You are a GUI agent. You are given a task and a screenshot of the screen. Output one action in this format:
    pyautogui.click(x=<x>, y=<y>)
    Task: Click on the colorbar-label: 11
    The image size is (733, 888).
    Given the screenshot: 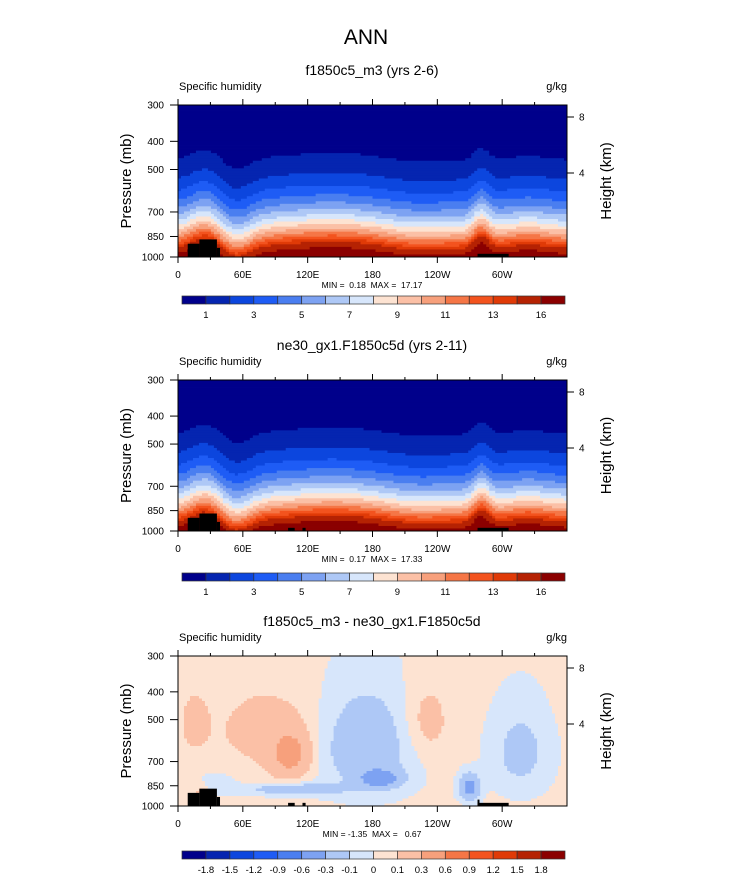 What is the action you would take?
    pyautogui.click(x=445, y=315)
    